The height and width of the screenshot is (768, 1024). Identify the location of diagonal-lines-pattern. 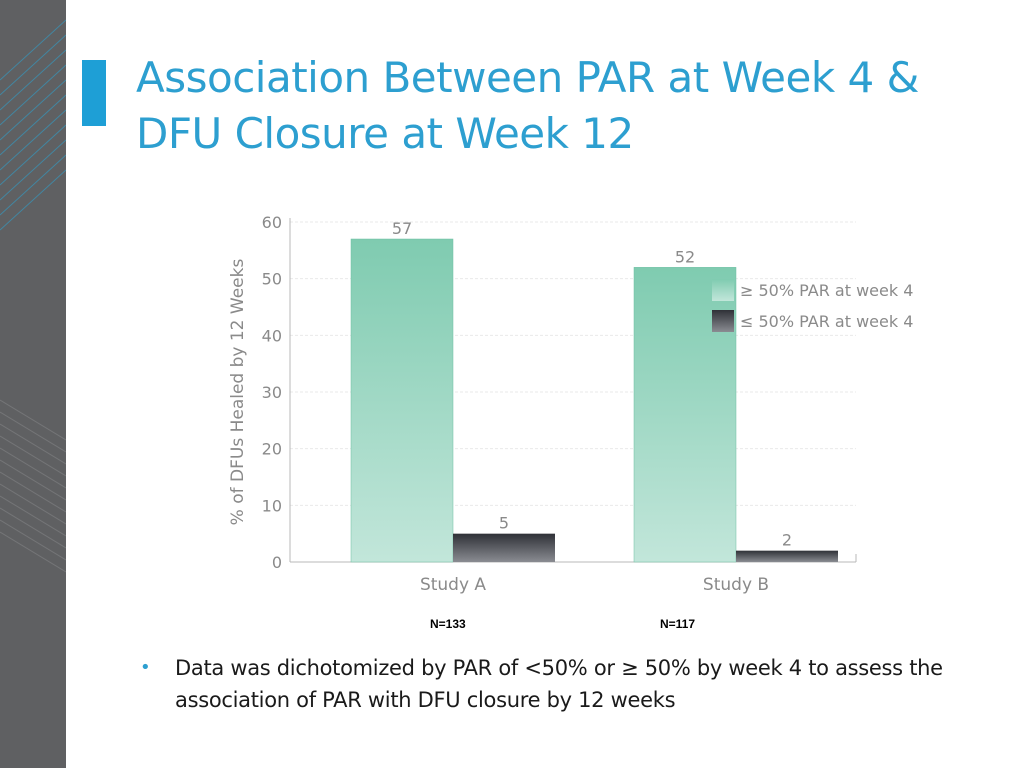
(33, 296).